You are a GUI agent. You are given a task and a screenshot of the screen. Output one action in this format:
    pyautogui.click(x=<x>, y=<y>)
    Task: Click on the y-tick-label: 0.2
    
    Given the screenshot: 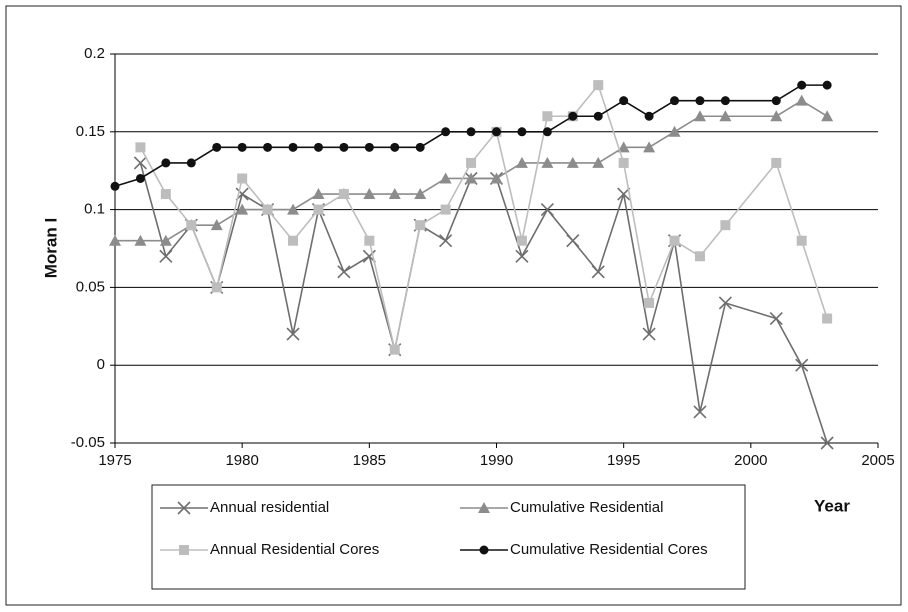 What is the action you would take?
    pyautogui.click(x=94, y=53)
    